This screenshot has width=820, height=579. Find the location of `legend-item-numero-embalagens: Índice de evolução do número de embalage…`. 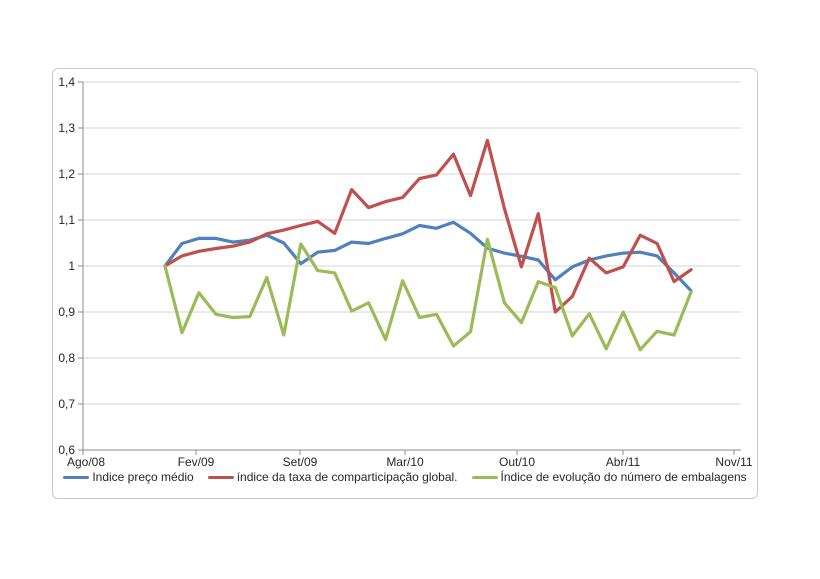

legend-item-numero-embalagens: Índice de evolução do número de embalage… is located at coordinates (609, 477).